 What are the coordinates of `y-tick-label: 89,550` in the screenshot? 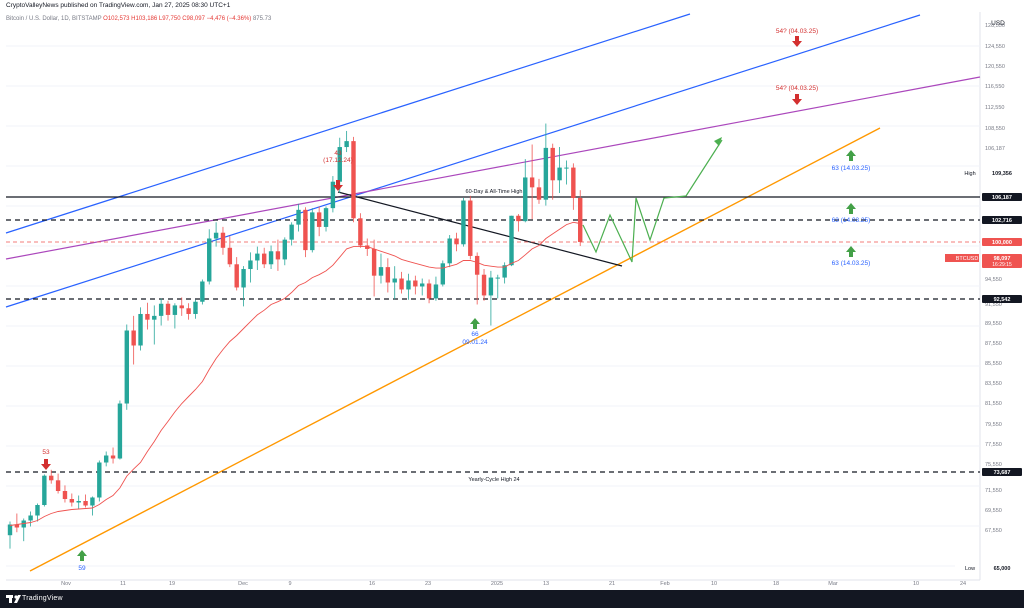 It's located at (993, 324).